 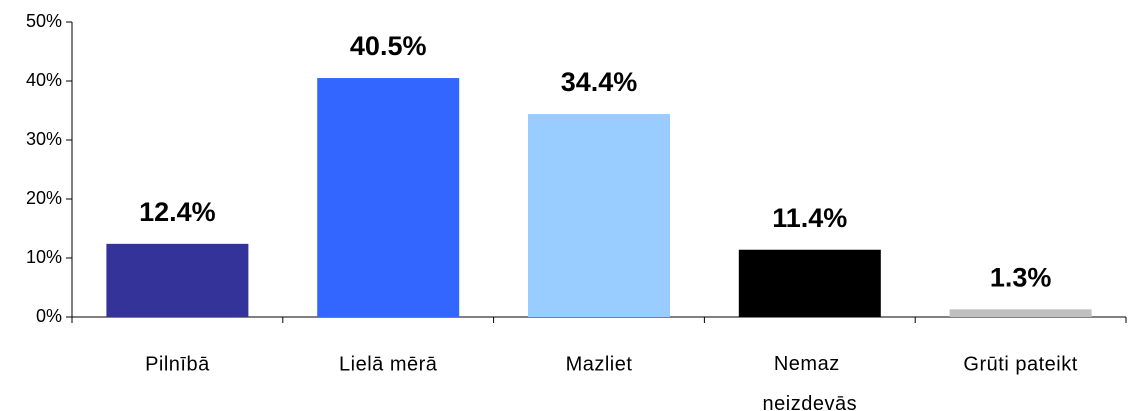 What do you see at coordinates (388, 46) in the screenshot?
I see `value-label: 40.5%` at bounding box center [388, 46].